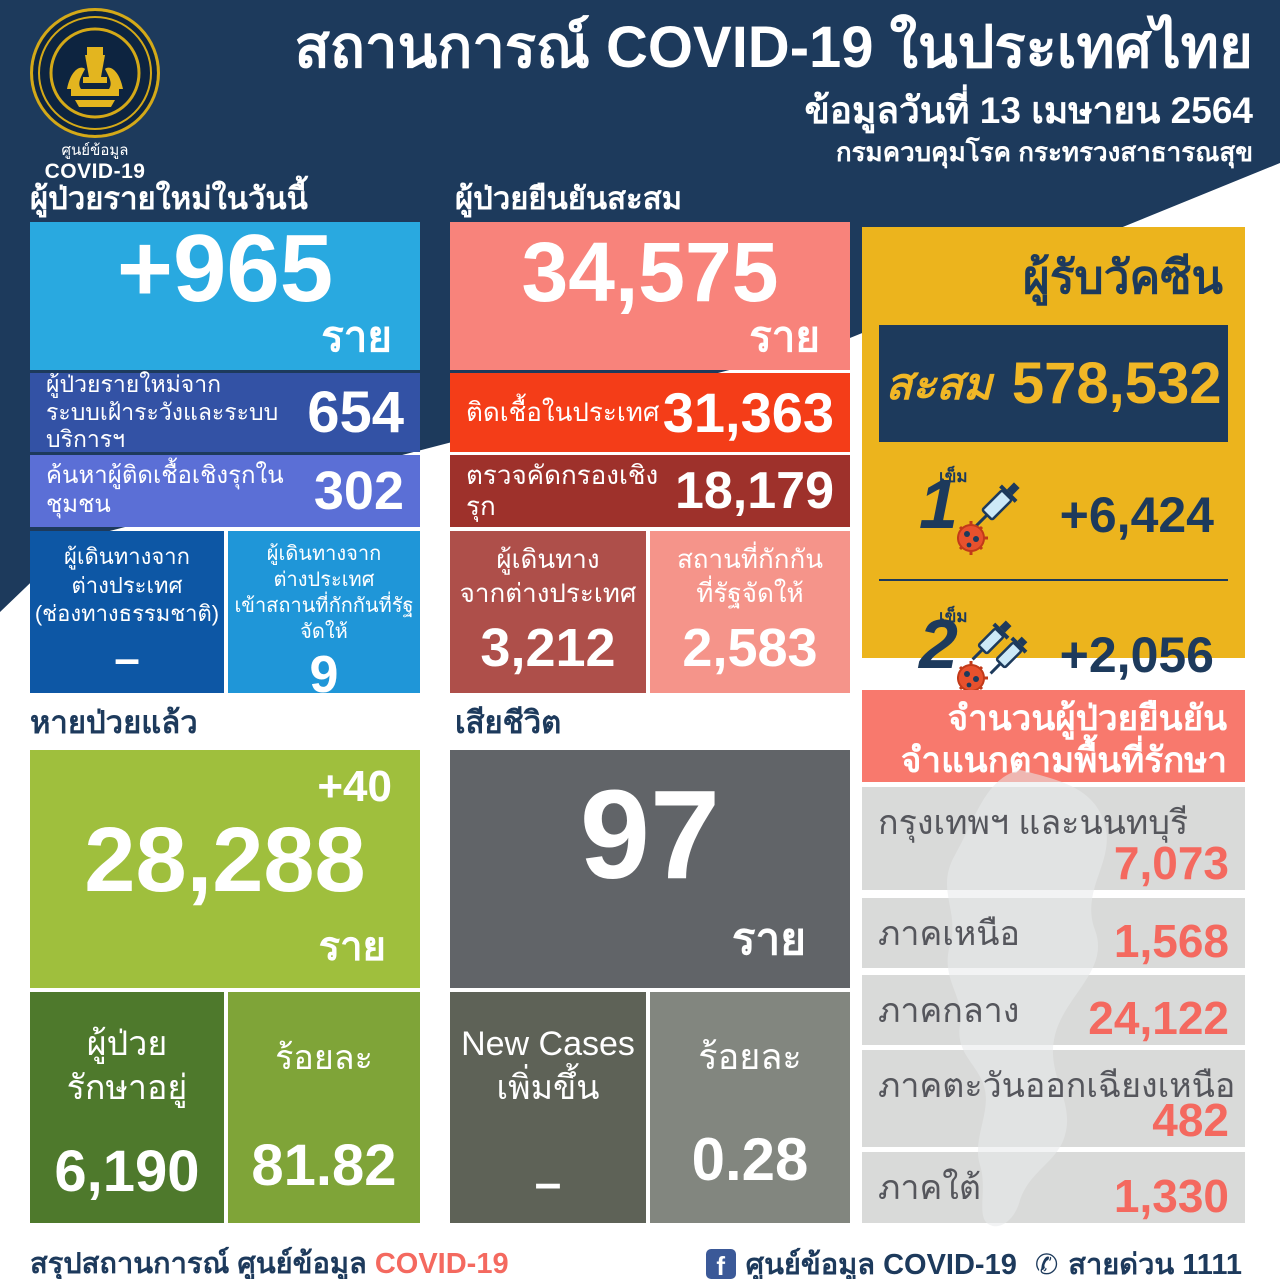  What do you see at coordinates (1155, 1264) in the screenshot?
I see `hotline-label: สายด่วน 1111` at bounding box center [1155, 1264].